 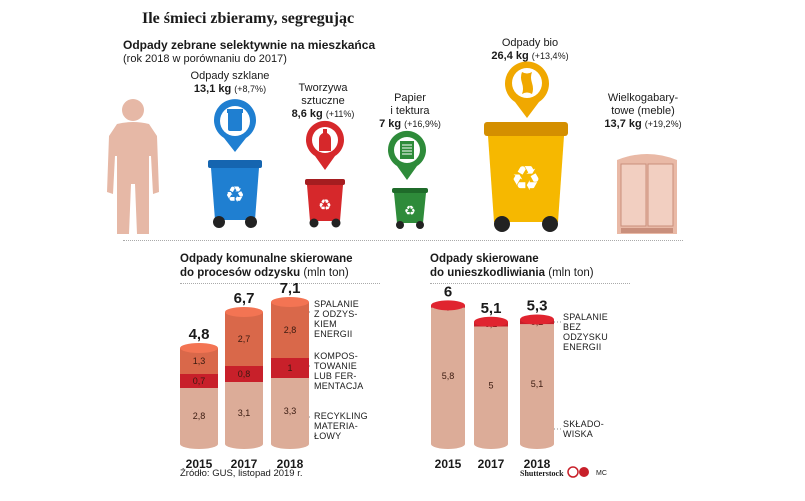 I want to click on source-note: Źródło: GUS, listopad 2019 r., so click(x=241, y=473).